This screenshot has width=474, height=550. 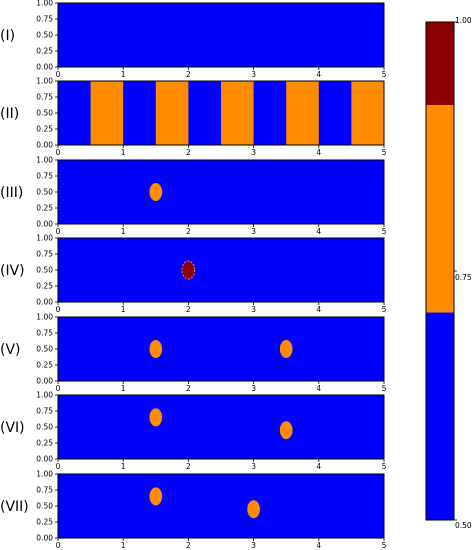 What do you see at coordinates (11, 193) in the screenshot?
I see `panel-label: (III)` at bounding box center [11, 193].